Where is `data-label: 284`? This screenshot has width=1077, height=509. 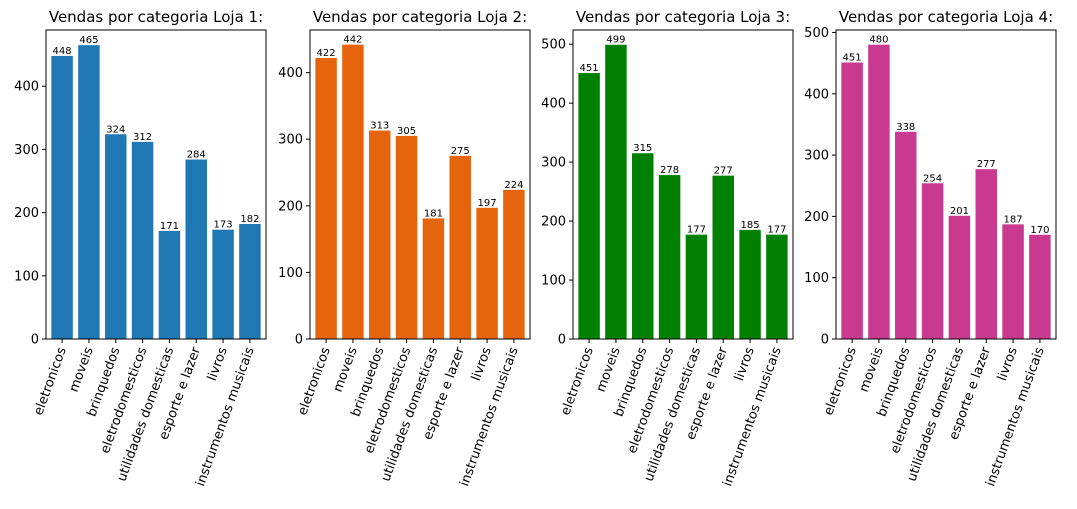
data-label: 284 is located at coordinates (196, 155).